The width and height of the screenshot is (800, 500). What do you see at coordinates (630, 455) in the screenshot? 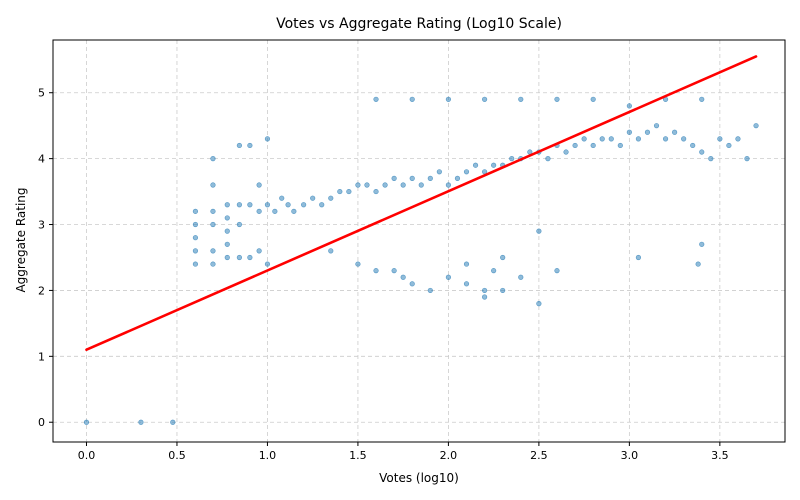
I see `x-tick-label: 3.0` at bounding box center [630, 455].